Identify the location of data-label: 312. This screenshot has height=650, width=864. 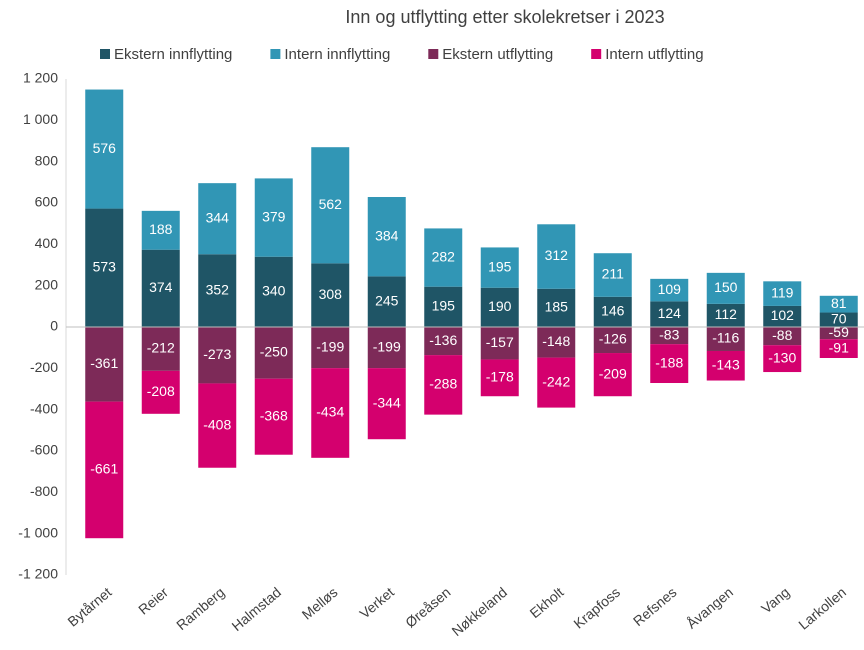
(557, 255).